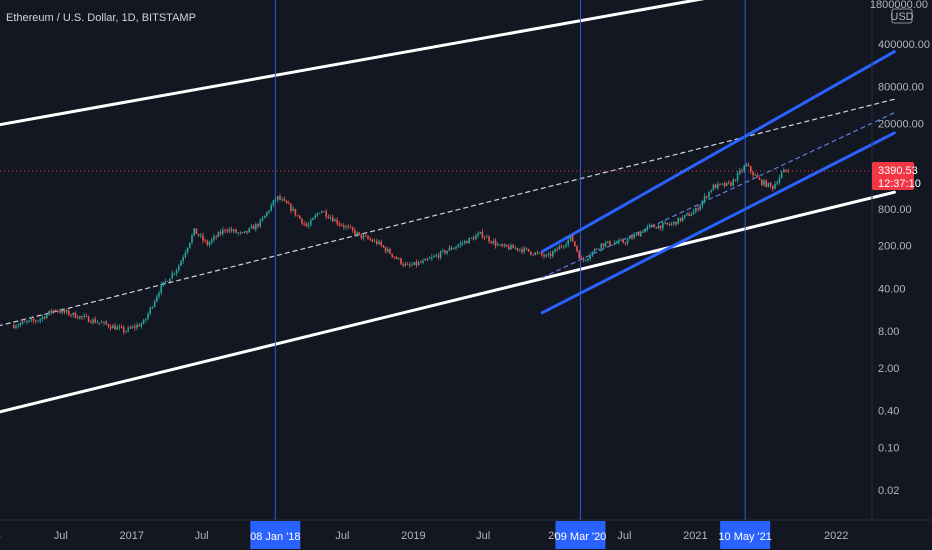 This screenshot has height=550, width=932. What do you see at coordinates (836, 536) in the screenshot?
I see `time-tick: 2022` at bounding box center [836, 536].